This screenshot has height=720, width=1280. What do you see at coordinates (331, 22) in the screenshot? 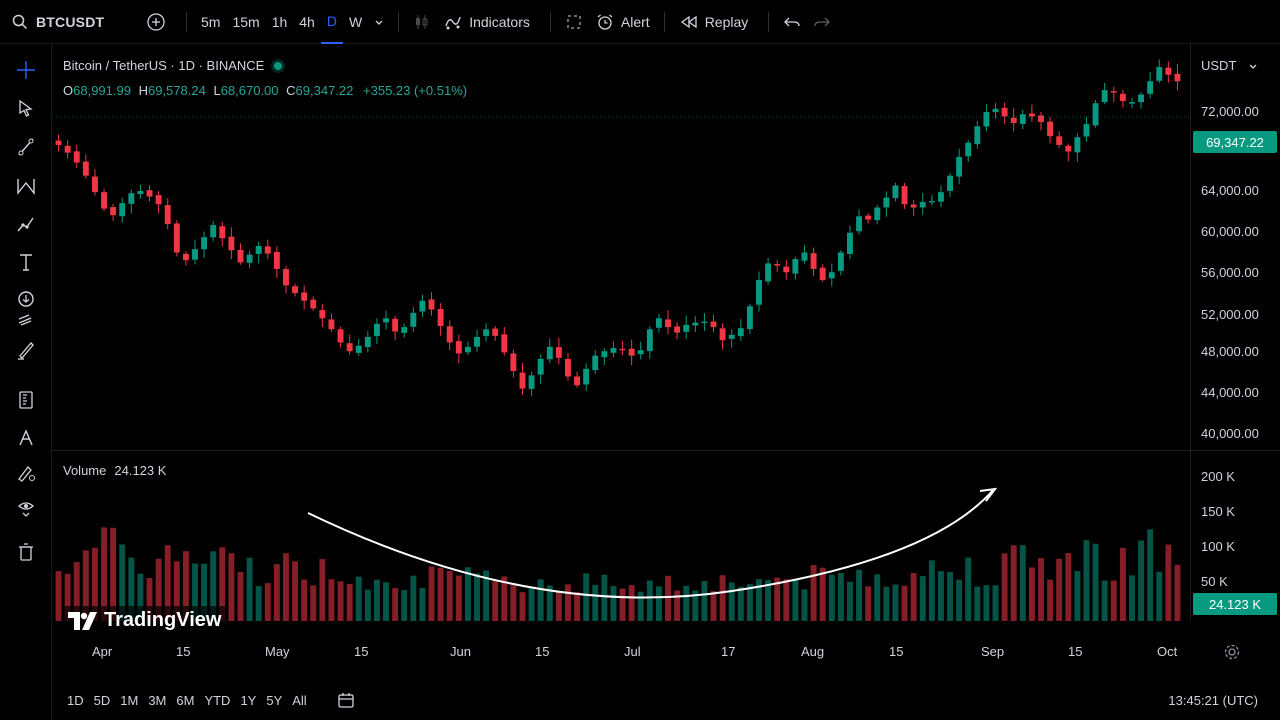
I see `interval-1d: D` at bounding box center [331, 22].